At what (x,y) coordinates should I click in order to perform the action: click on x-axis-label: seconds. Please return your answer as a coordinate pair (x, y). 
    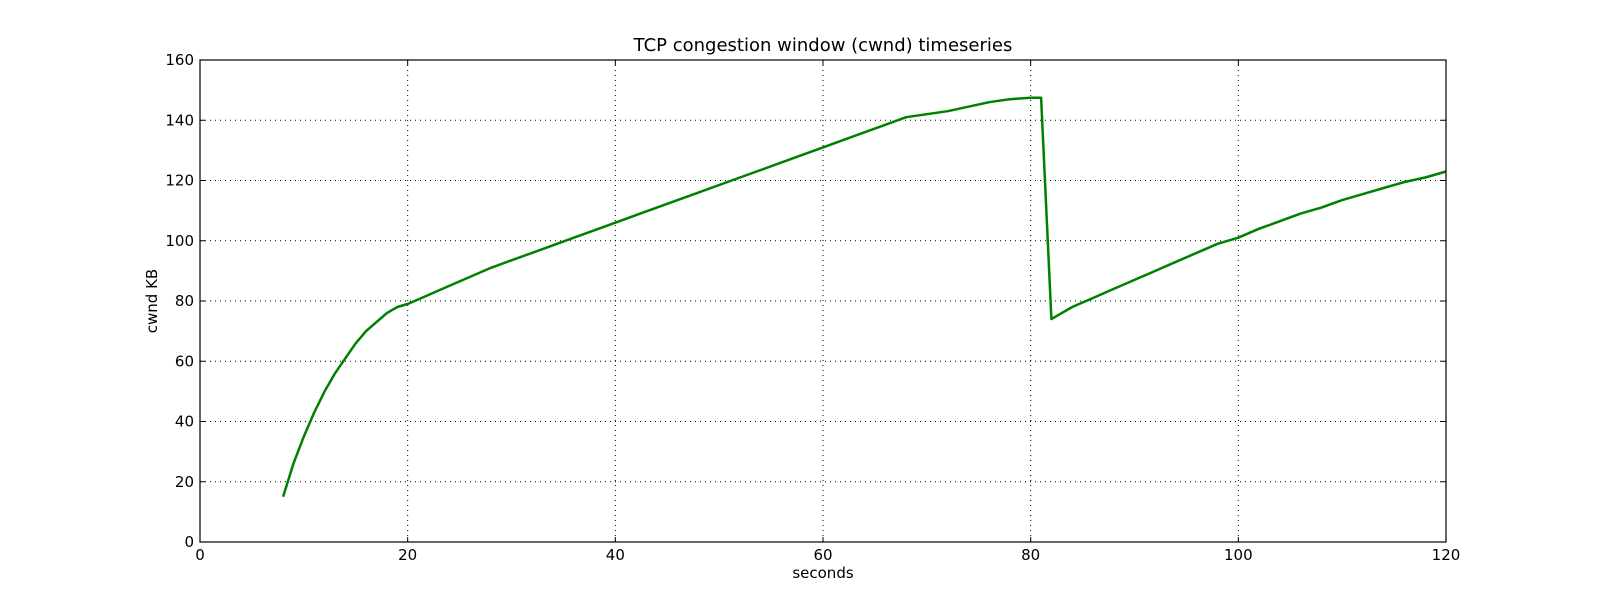
    Looking at the image, I should click on (822, 573).